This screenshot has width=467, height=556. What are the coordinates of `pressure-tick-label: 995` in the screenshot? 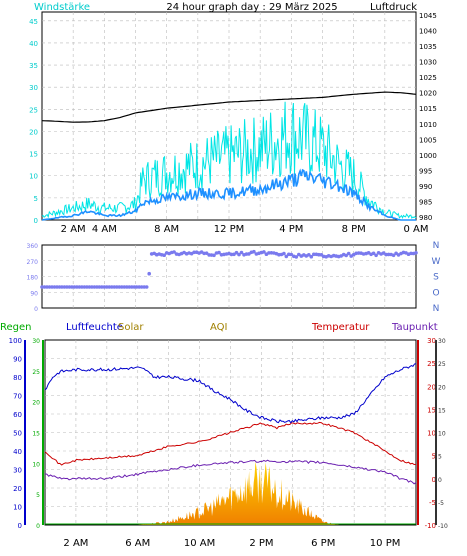 It's located at (425, 171).